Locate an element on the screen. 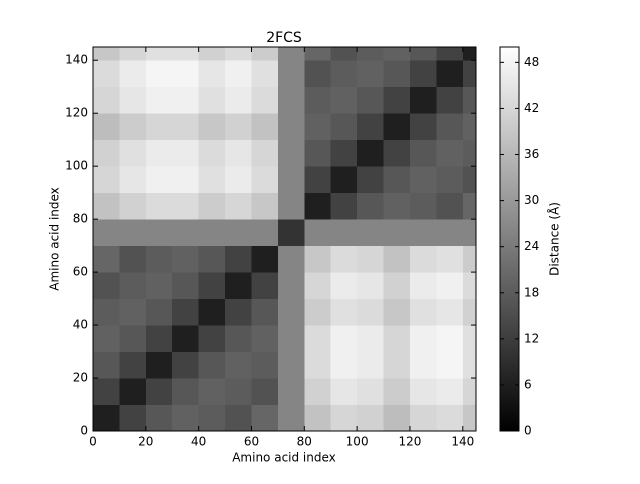 Image resolution: width=640 pixels, height=484 pixels. y-tick-label: 120 is located at coordinates (76, 113).